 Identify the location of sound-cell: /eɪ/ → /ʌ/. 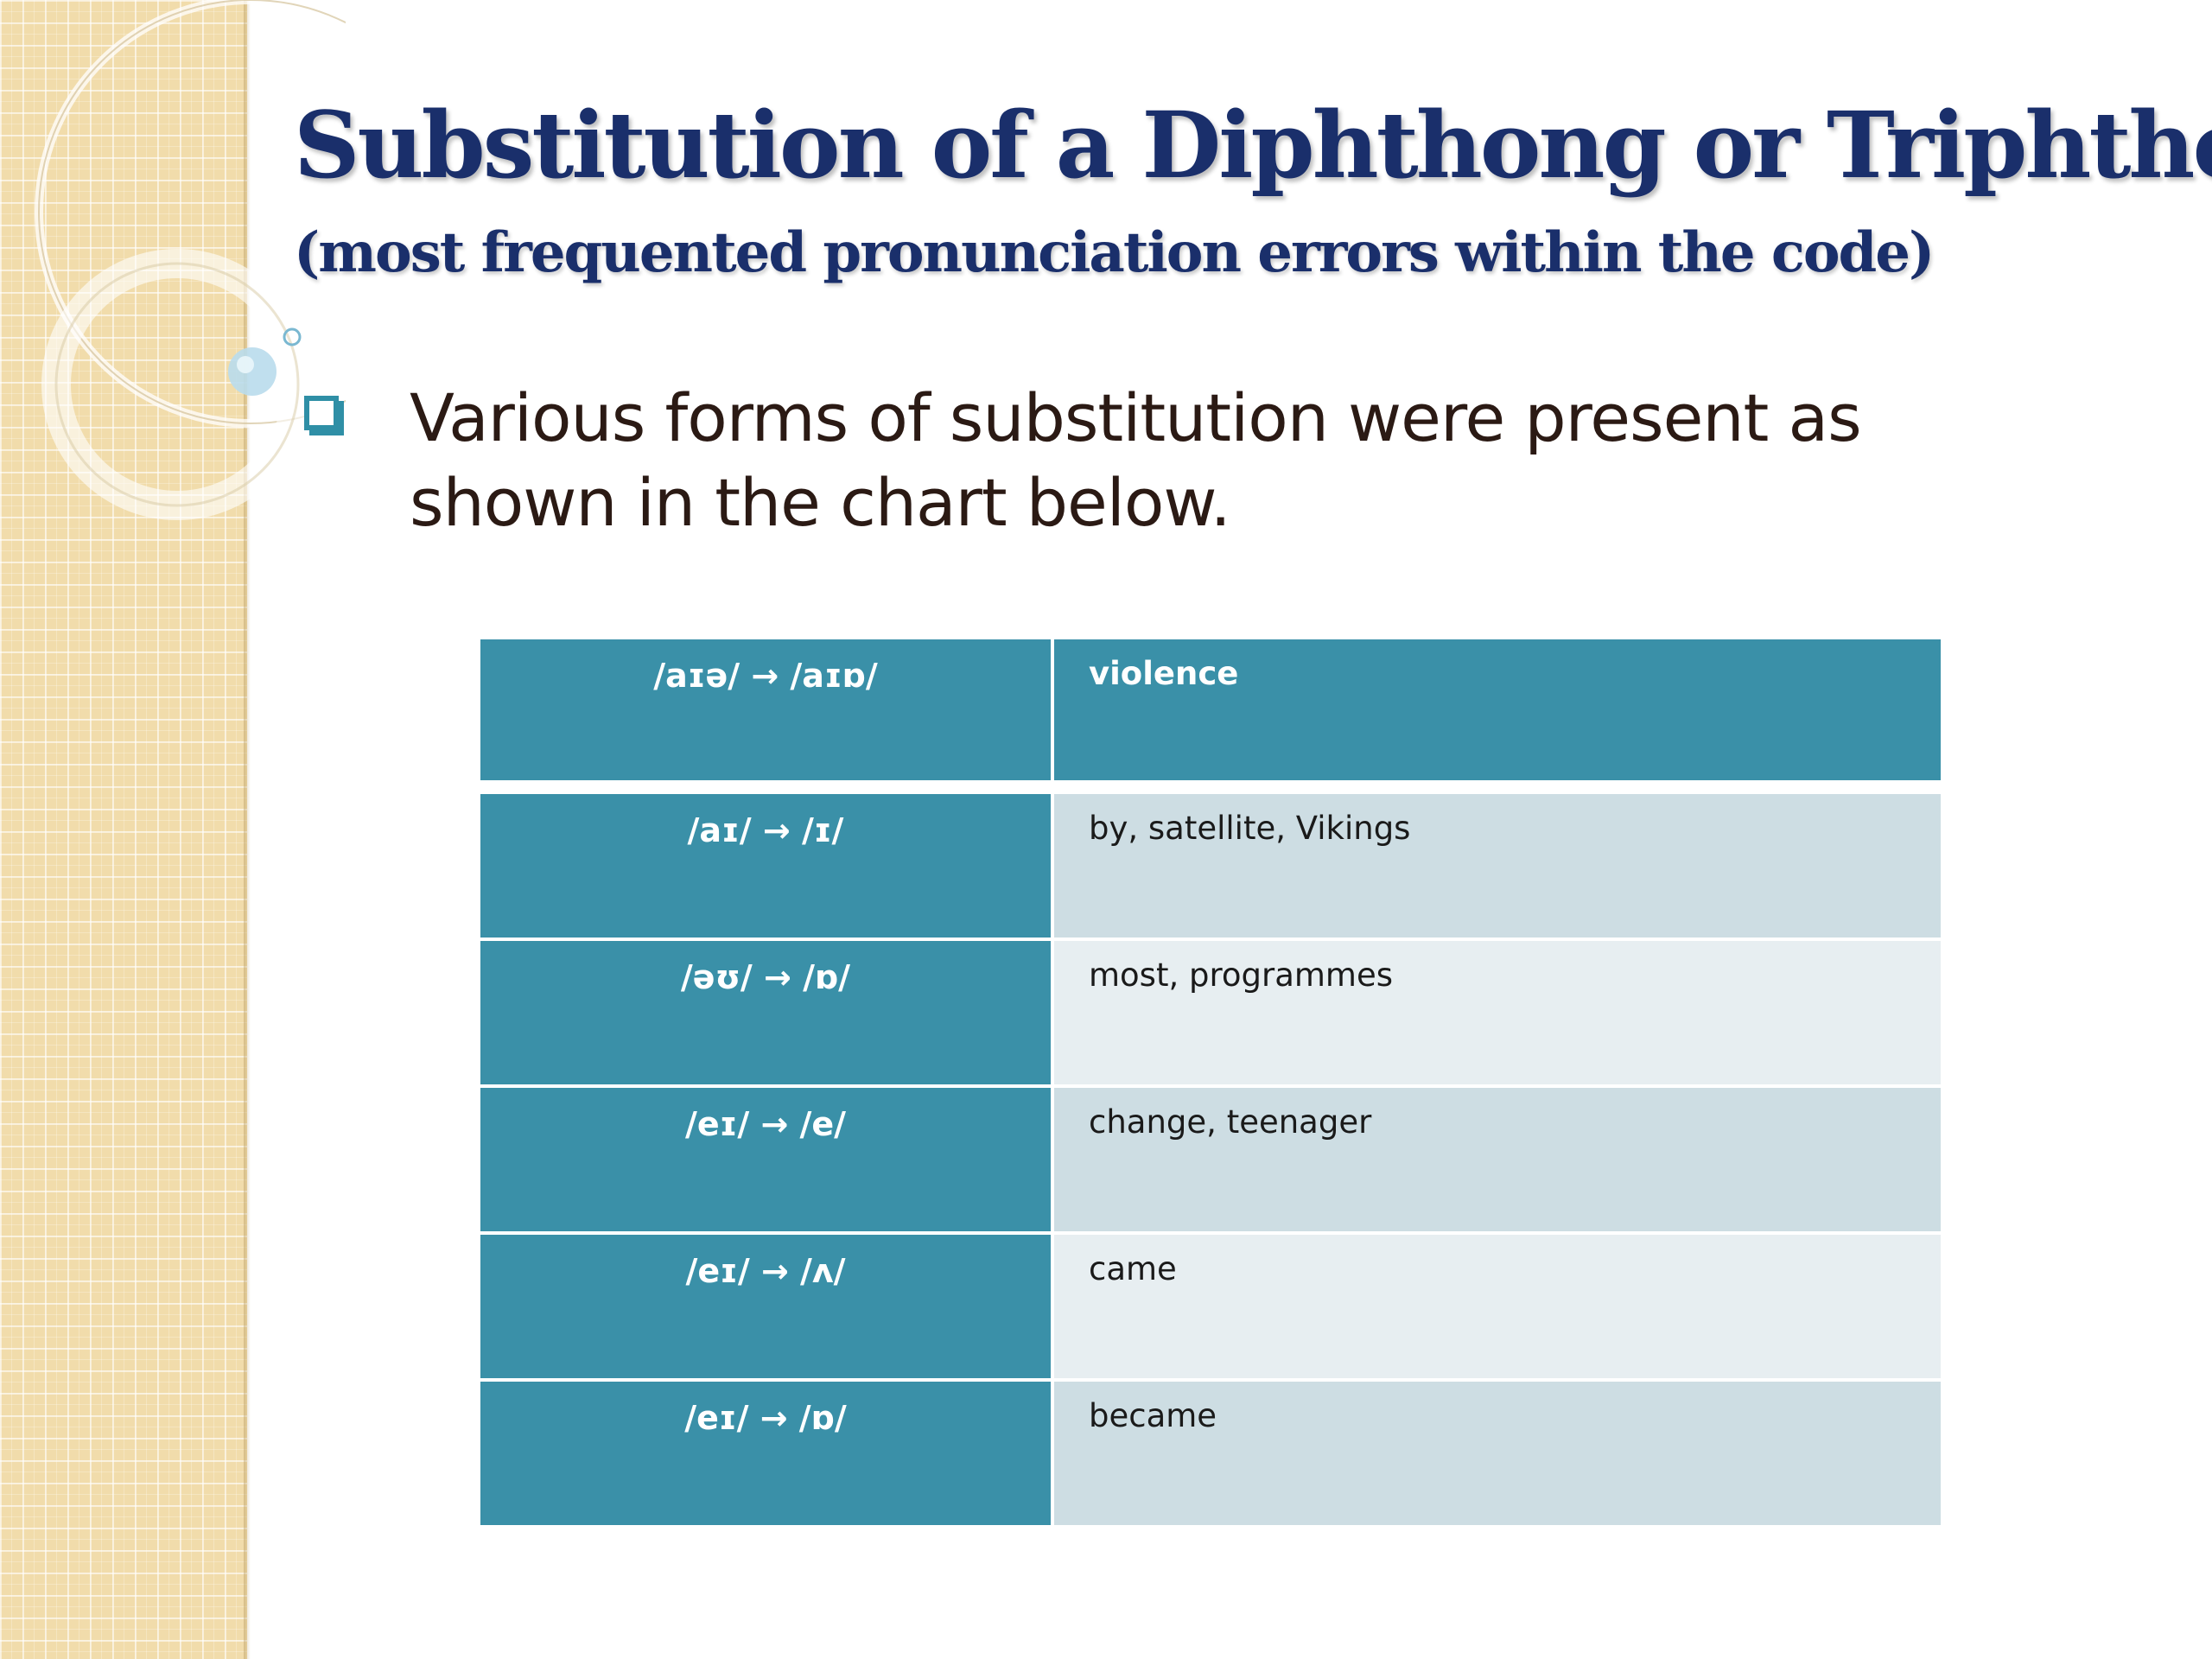
(767, 1304).